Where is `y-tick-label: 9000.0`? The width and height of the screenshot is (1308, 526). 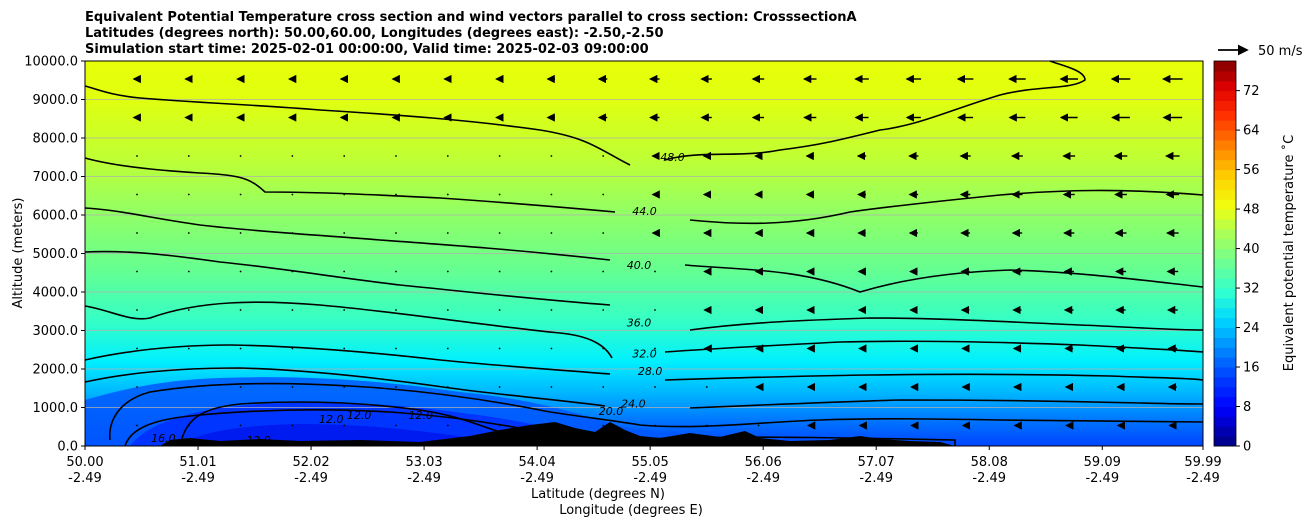 y-tick-label: 9000.0 is located at coordinates (56, 100).